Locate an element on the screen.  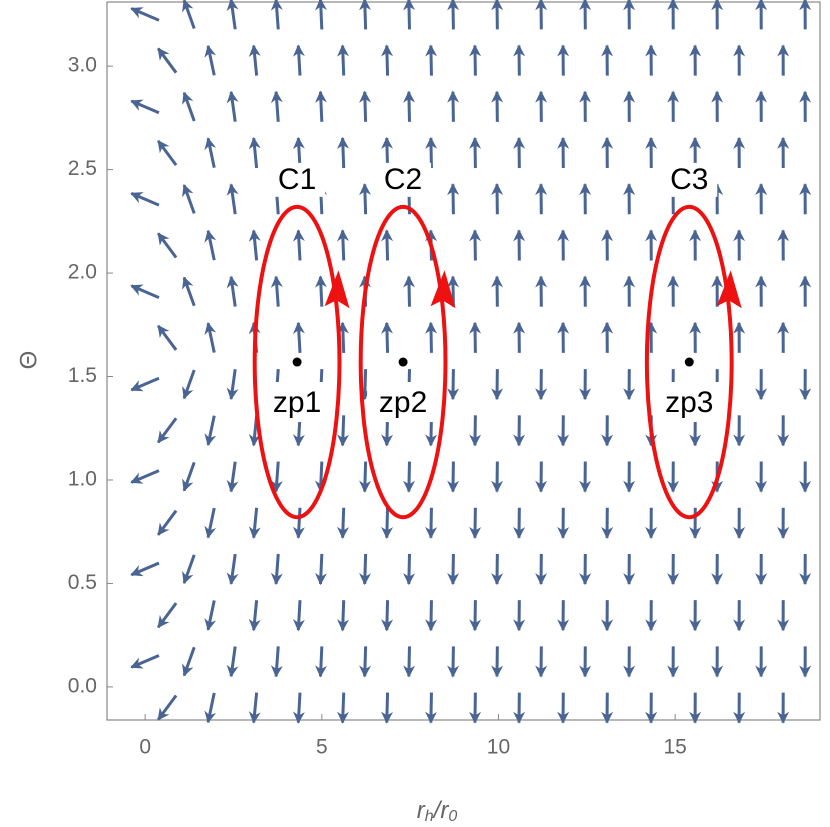
contour-label: C2 is located at coordinates (403, 179).